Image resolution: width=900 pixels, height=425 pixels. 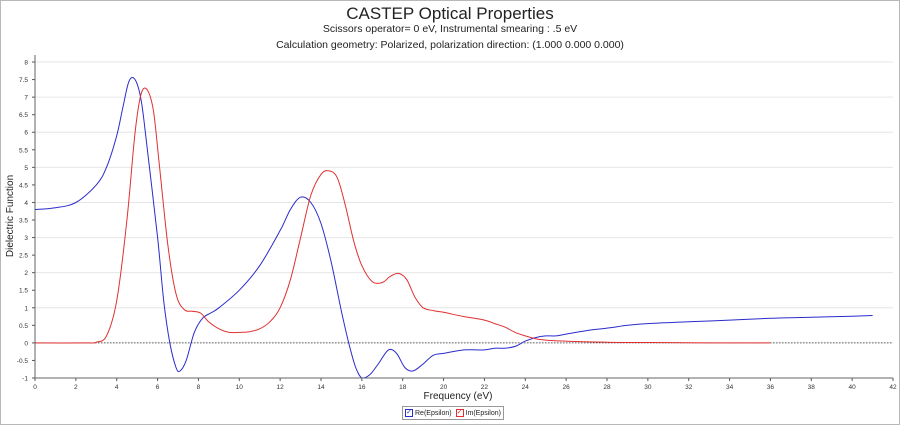 What do you see at coordinates (26, 343) in the screenshot?
I see `y-tick-label: 0` at bounding box center [26, 343].